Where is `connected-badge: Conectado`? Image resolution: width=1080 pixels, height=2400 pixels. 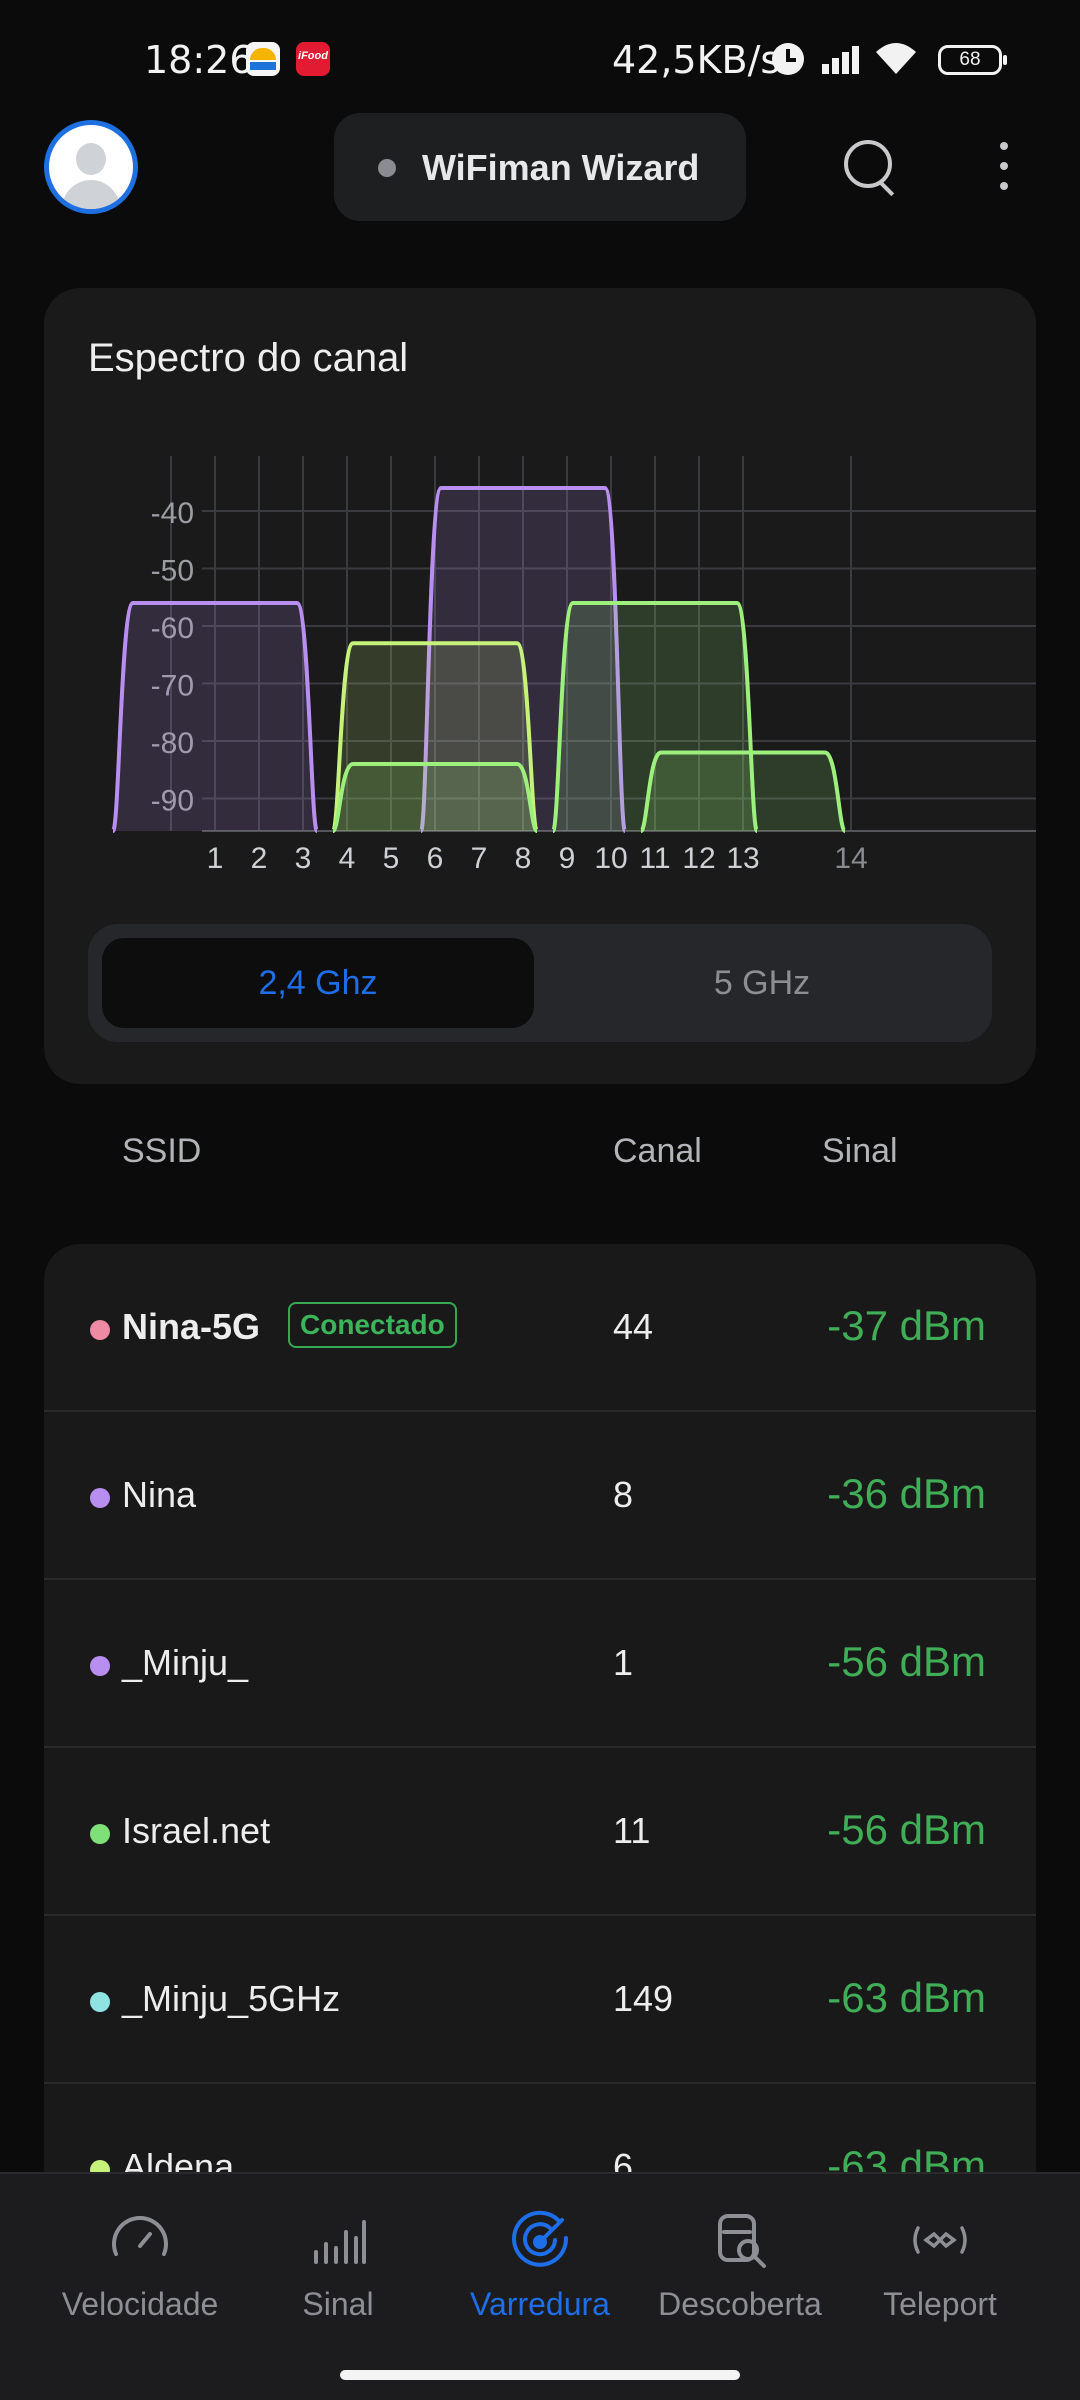 connected-badge: Conectado is located at coordinates (372, 1325).